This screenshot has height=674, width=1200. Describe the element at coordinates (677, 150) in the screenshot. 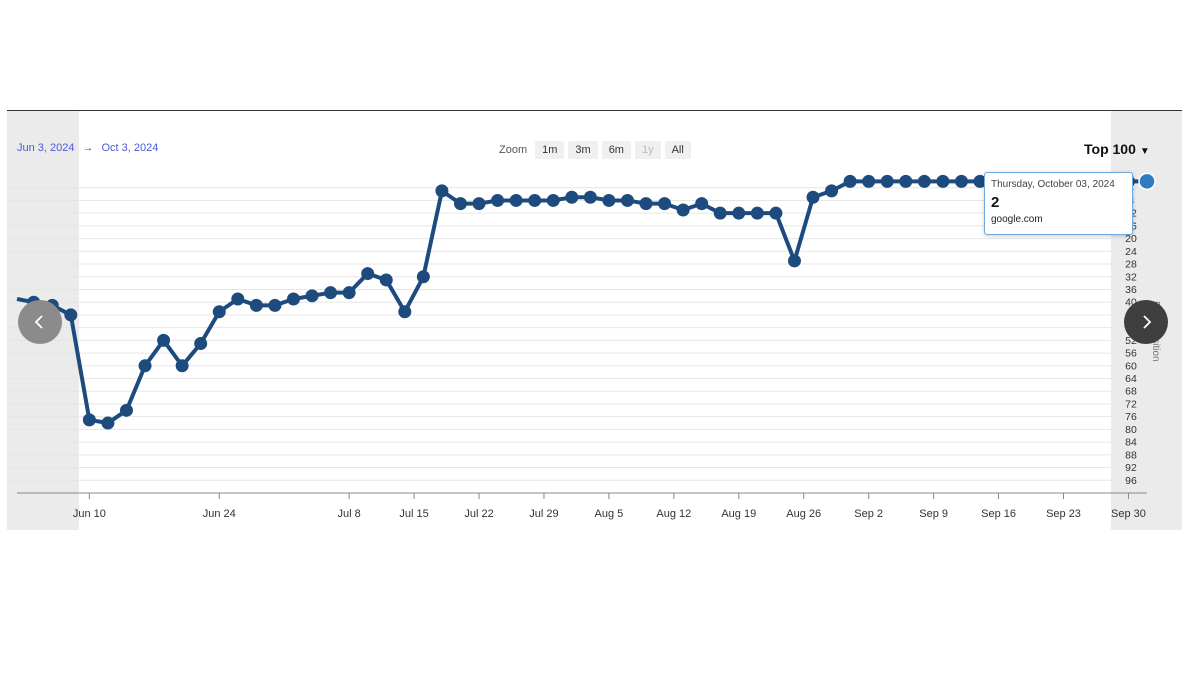

I see `zoom-all-button: All` at that location.